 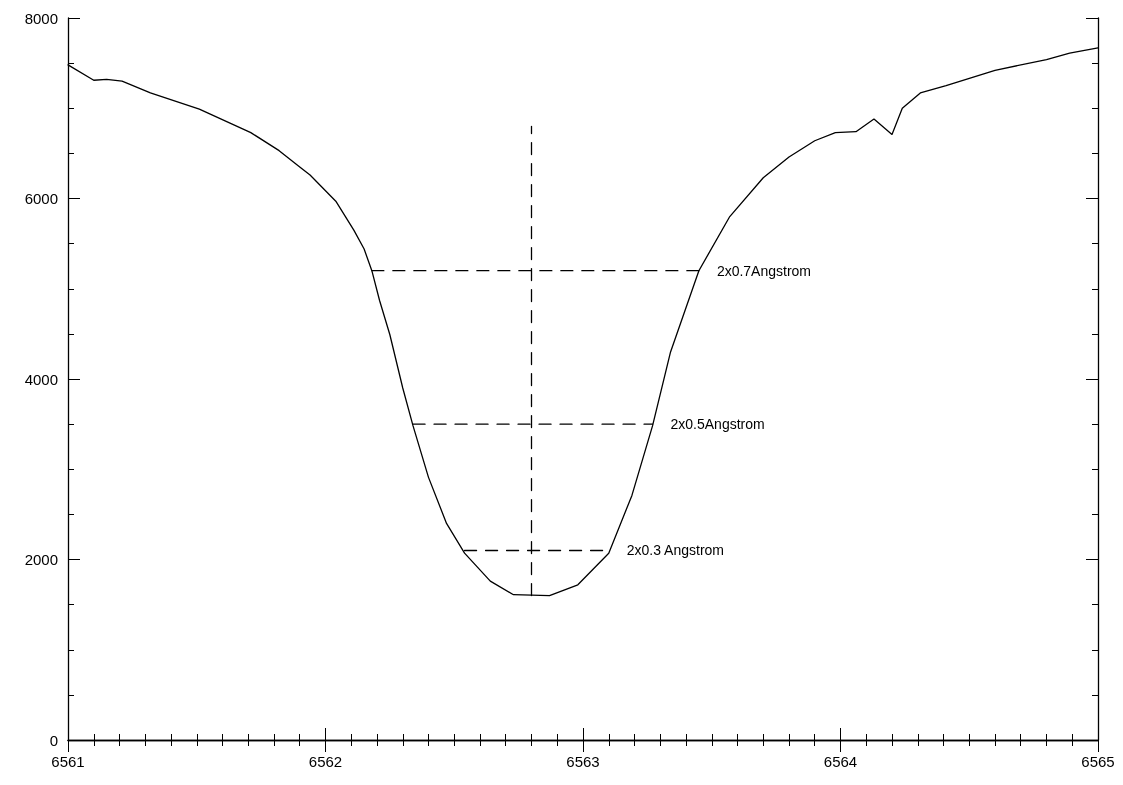 What do you see at coordinates (717, 424) in the screenshot?
I see `annotation: 2x0.5Angstrom` at bounding box center [717, 424].